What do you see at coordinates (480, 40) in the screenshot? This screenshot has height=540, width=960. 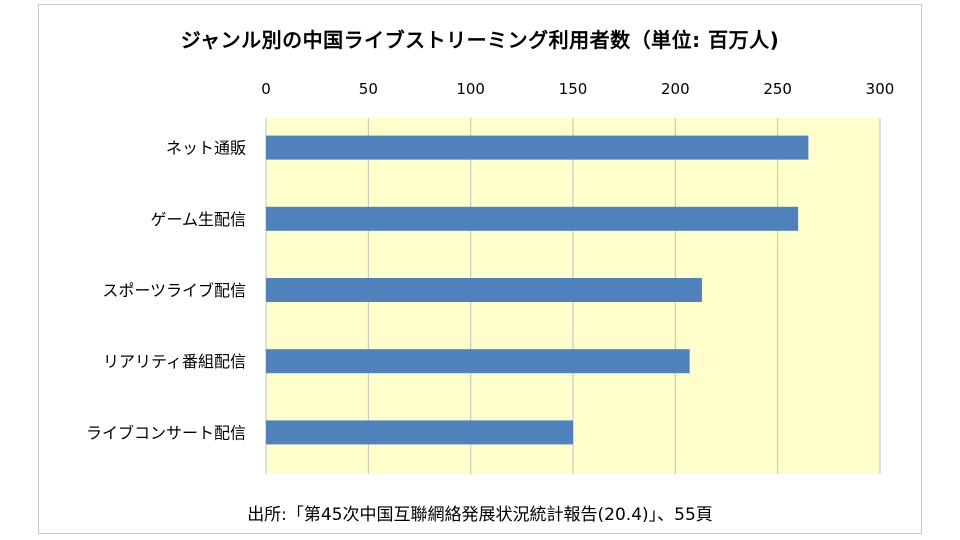 I see `chart-title: ジャンル別の中国ライブストリーミング利用者数（単位: 百万人)` at bounding box center [480, 40].